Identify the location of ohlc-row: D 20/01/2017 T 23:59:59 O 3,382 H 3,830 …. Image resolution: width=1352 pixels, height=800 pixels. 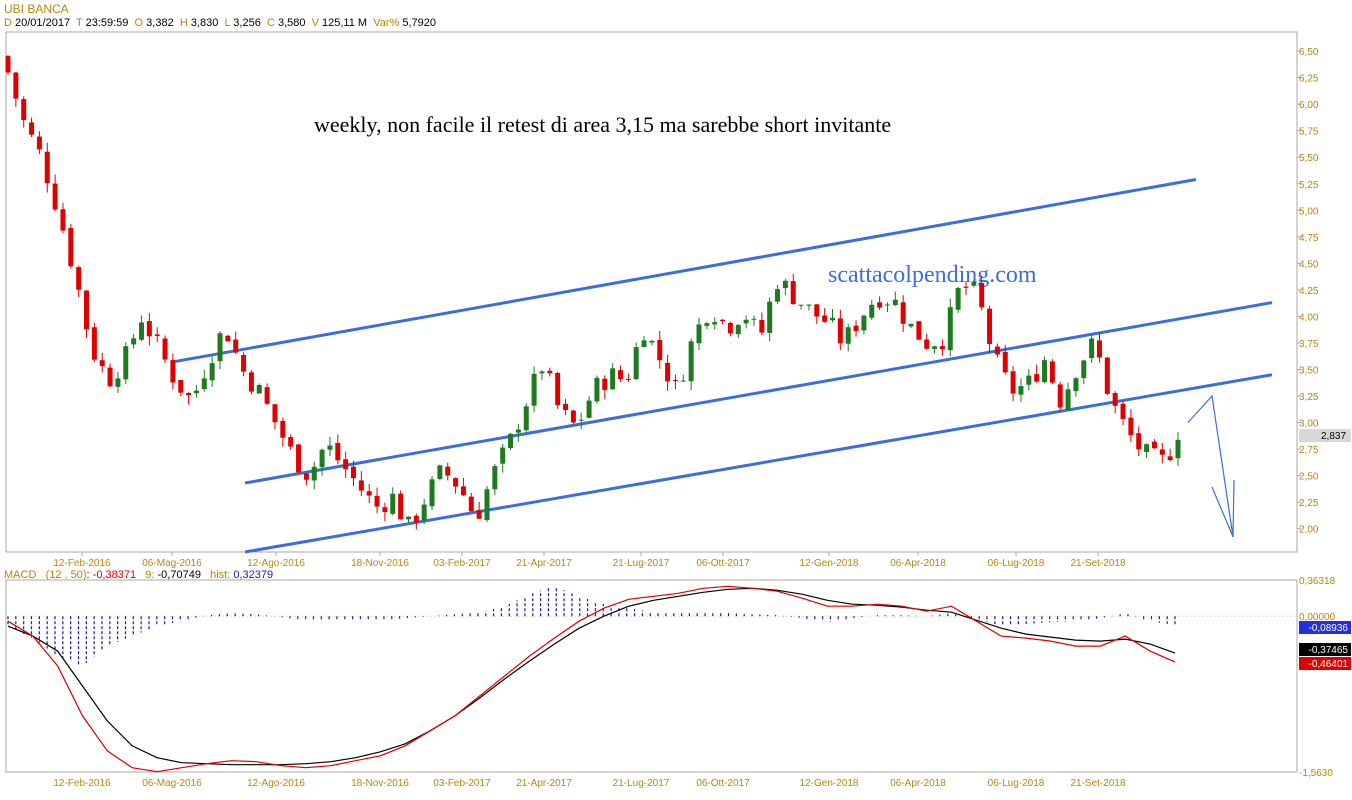
(220, 23).